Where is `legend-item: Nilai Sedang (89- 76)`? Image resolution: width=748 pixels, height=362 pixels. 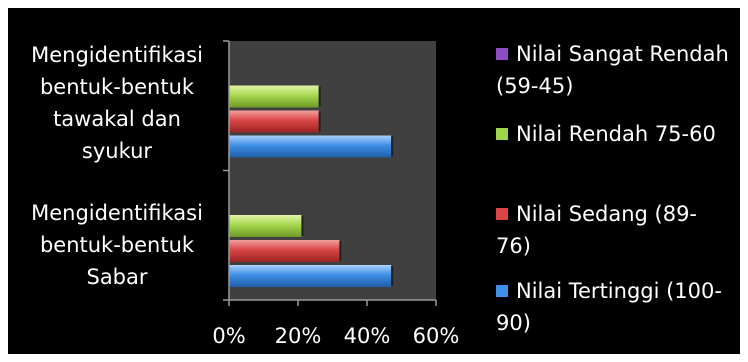 legend-item: Nilai Sedang (89- 76) is located at coordinates (616, 230).